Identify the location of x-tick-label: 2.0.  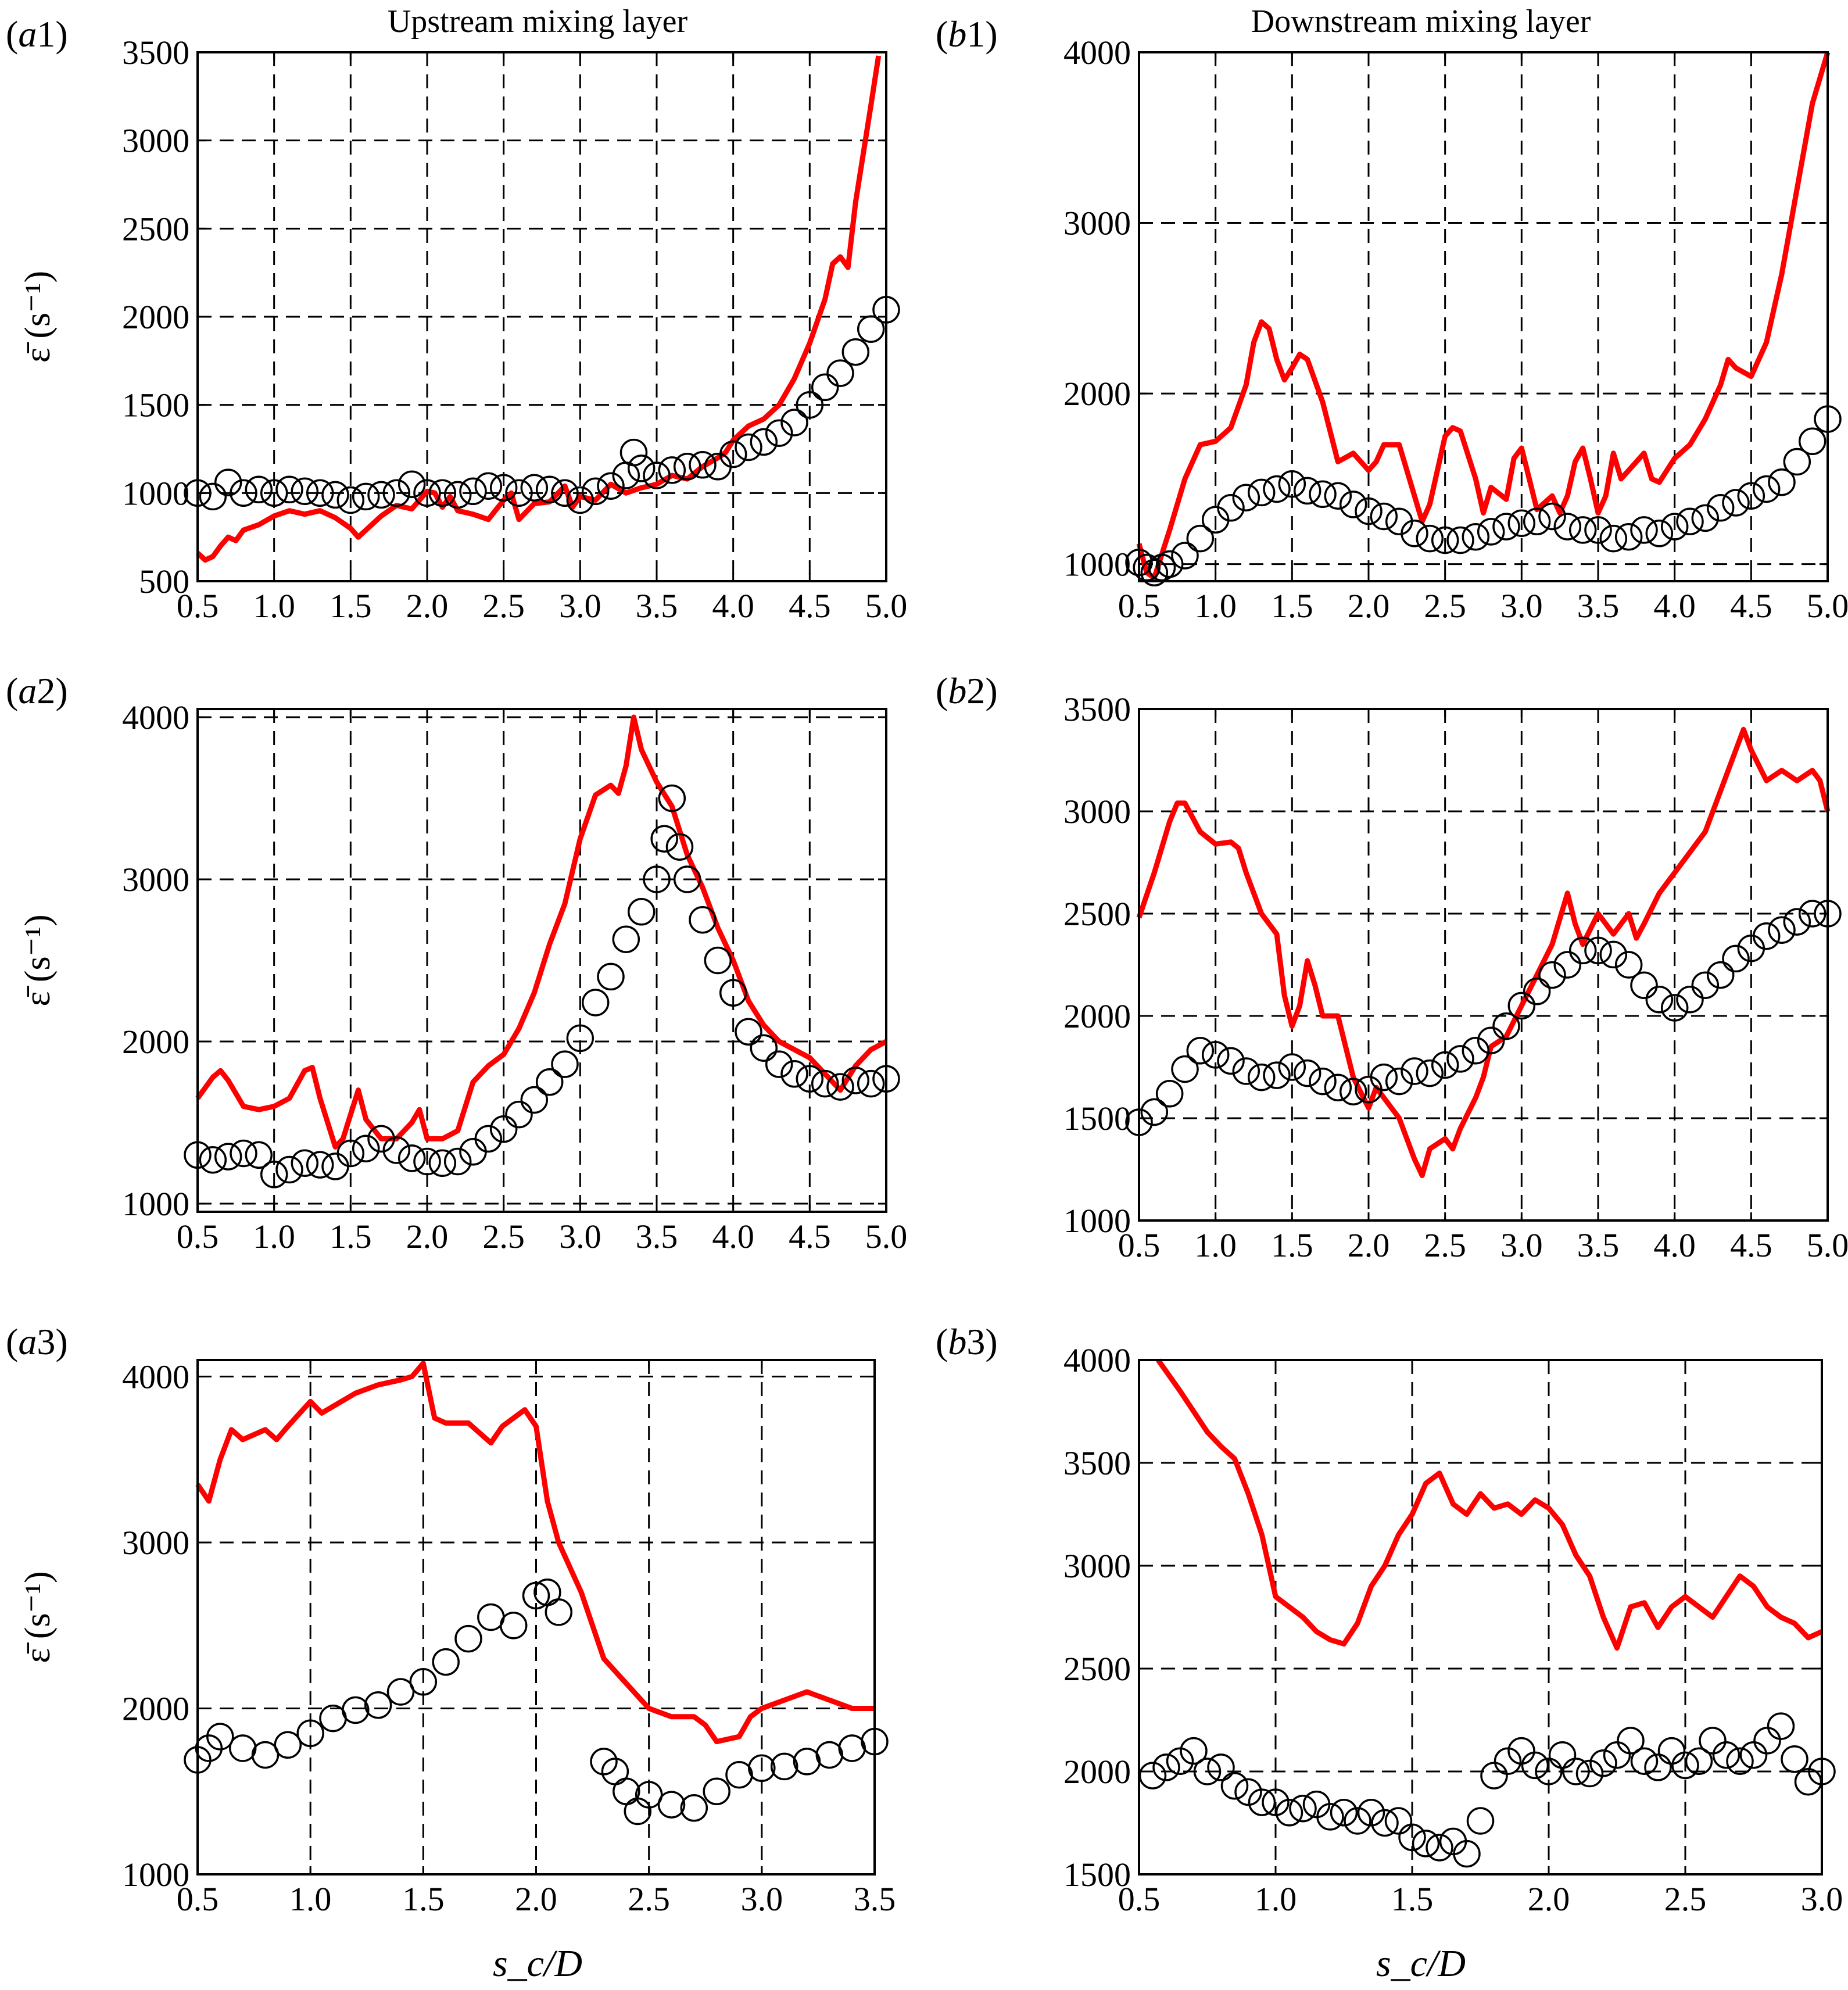
(1549, 1899).